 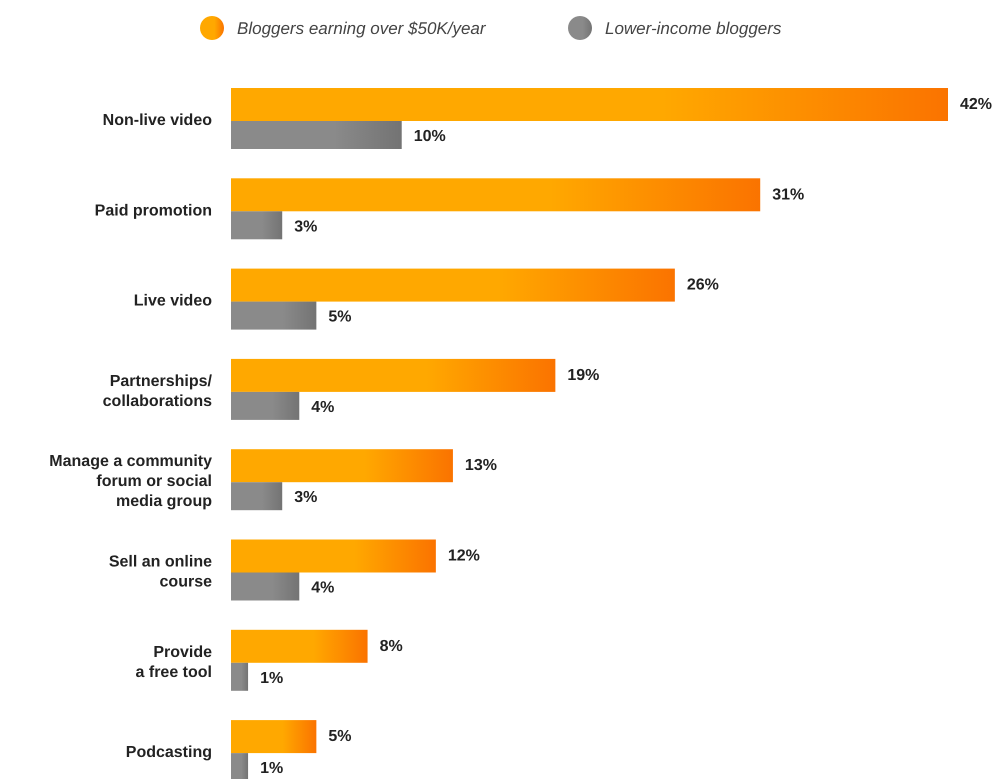 What do you see at coordinates (430, 136) in the screenshot?
I see `data-label: 10%` at bounding box center [430, 136].